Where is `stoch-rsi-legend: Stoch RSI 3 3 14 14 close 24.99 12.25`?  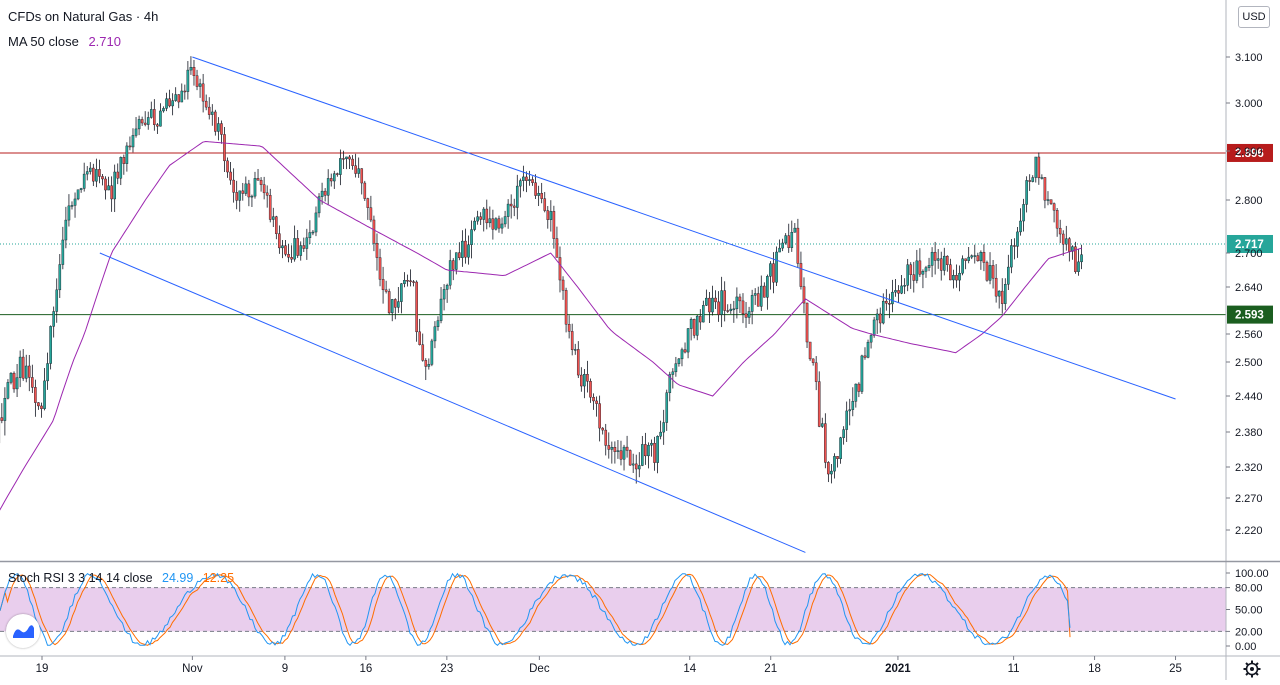
stoch-rsi-legend: Stoch RSI 3 3 14 14 close 24.99 12.25 is located at coordinates (121, 578).